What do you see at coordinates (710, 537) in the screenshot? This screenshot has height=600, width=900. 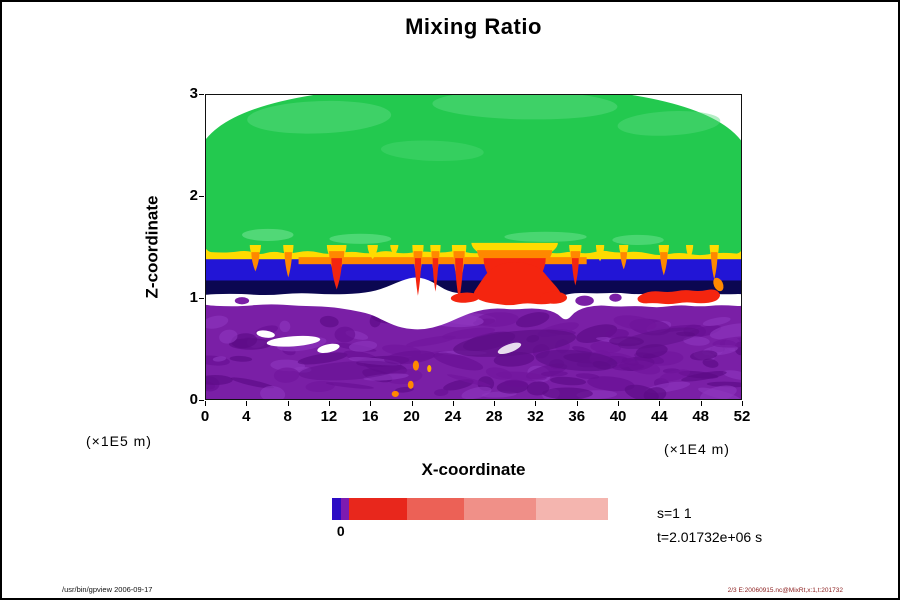 I see `annotation-time: t=2.01732e+06 s` at bounding box center [710, 537].